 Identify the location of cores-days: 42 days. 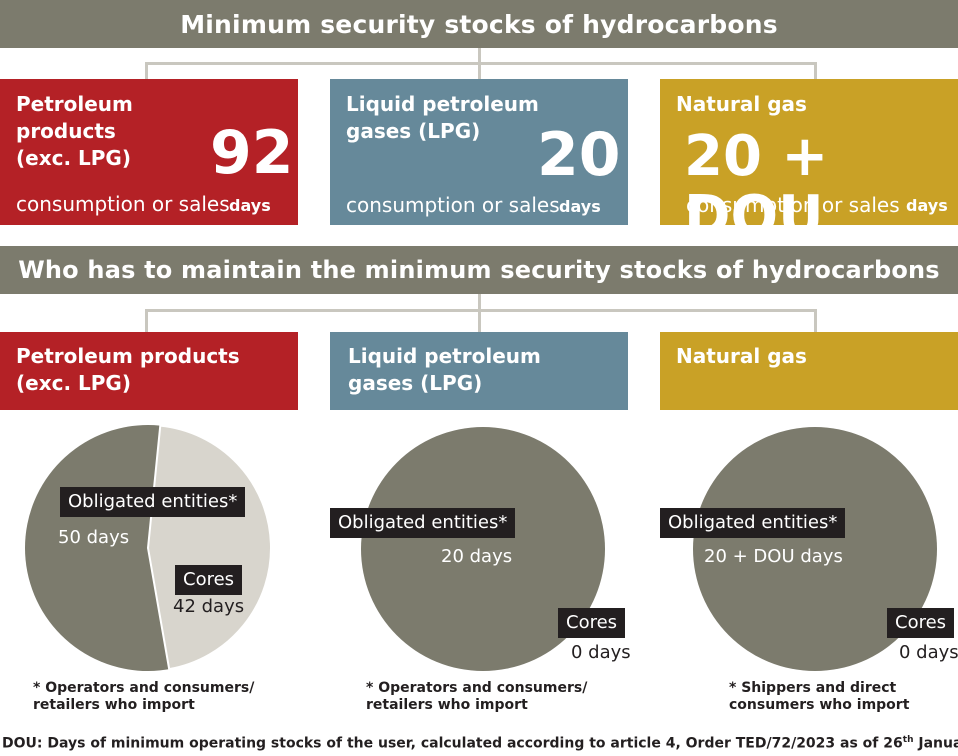
(209, 606).